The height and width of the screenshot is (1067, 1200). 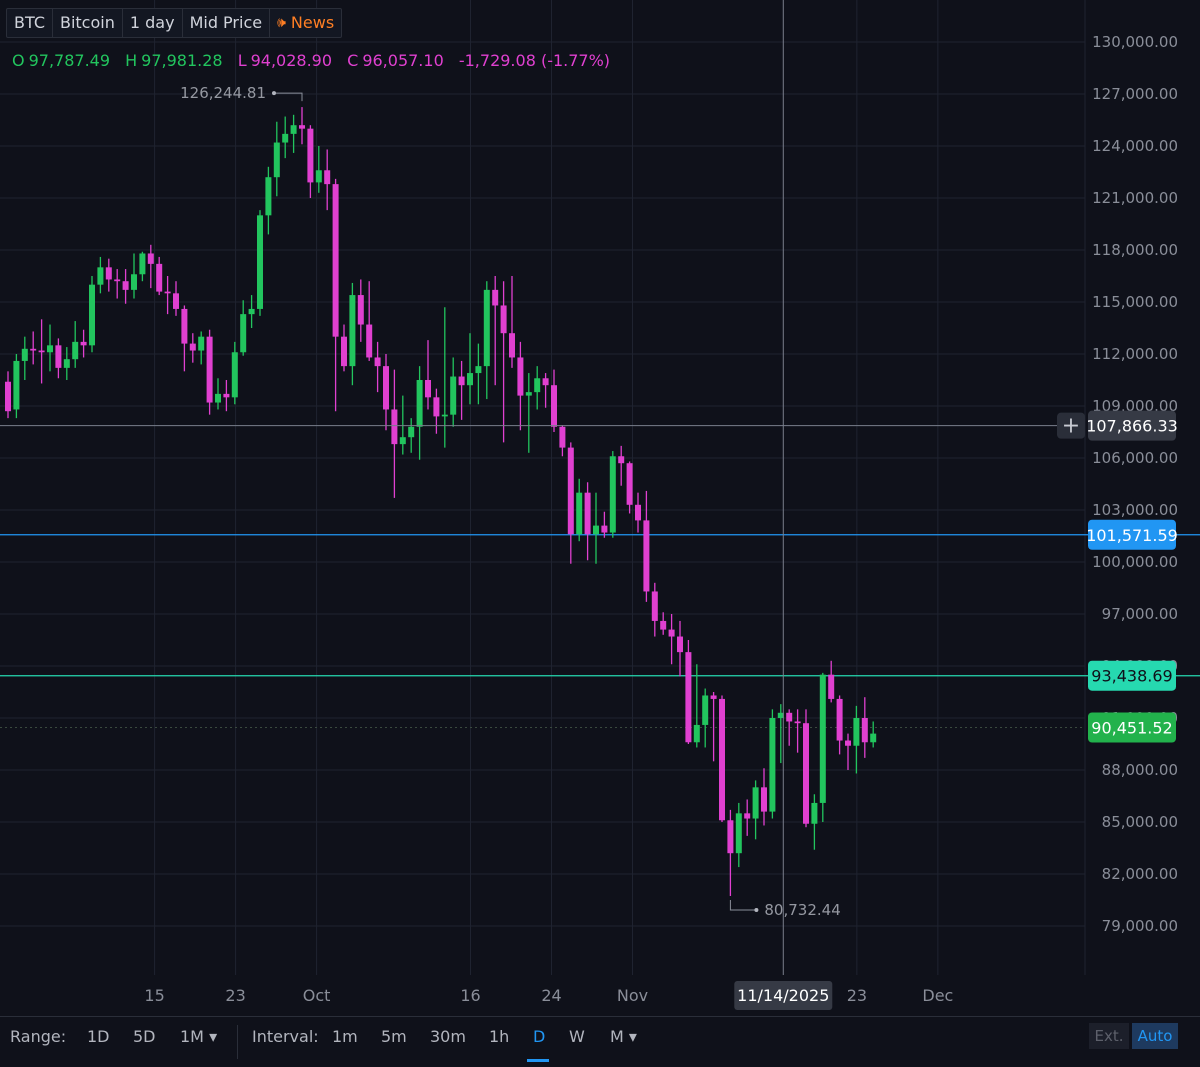 I want to click on price-tick-label: 103,000.00, so click(x=1135, y=510).